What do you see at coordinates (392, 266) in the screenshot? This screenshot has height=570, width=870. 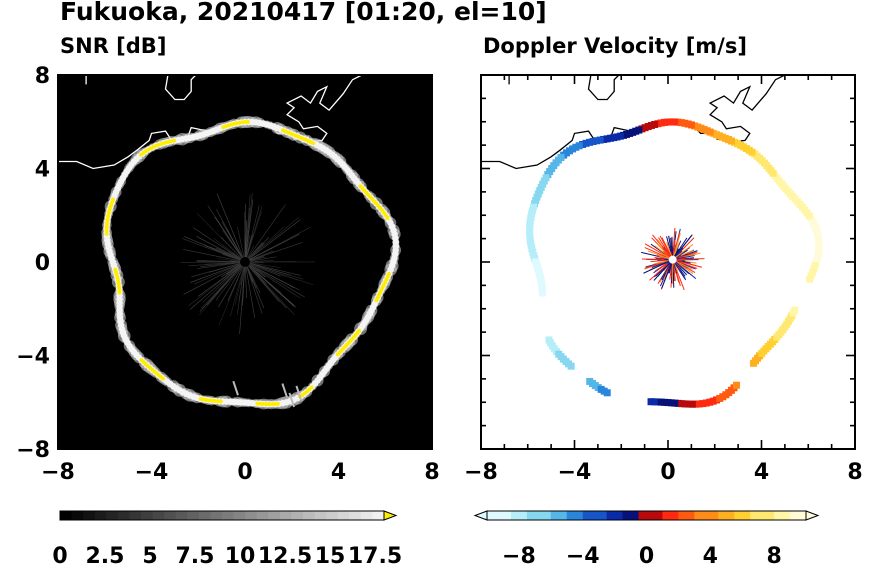 I see `snr-ring-echo` at bounding box center [392, 266].